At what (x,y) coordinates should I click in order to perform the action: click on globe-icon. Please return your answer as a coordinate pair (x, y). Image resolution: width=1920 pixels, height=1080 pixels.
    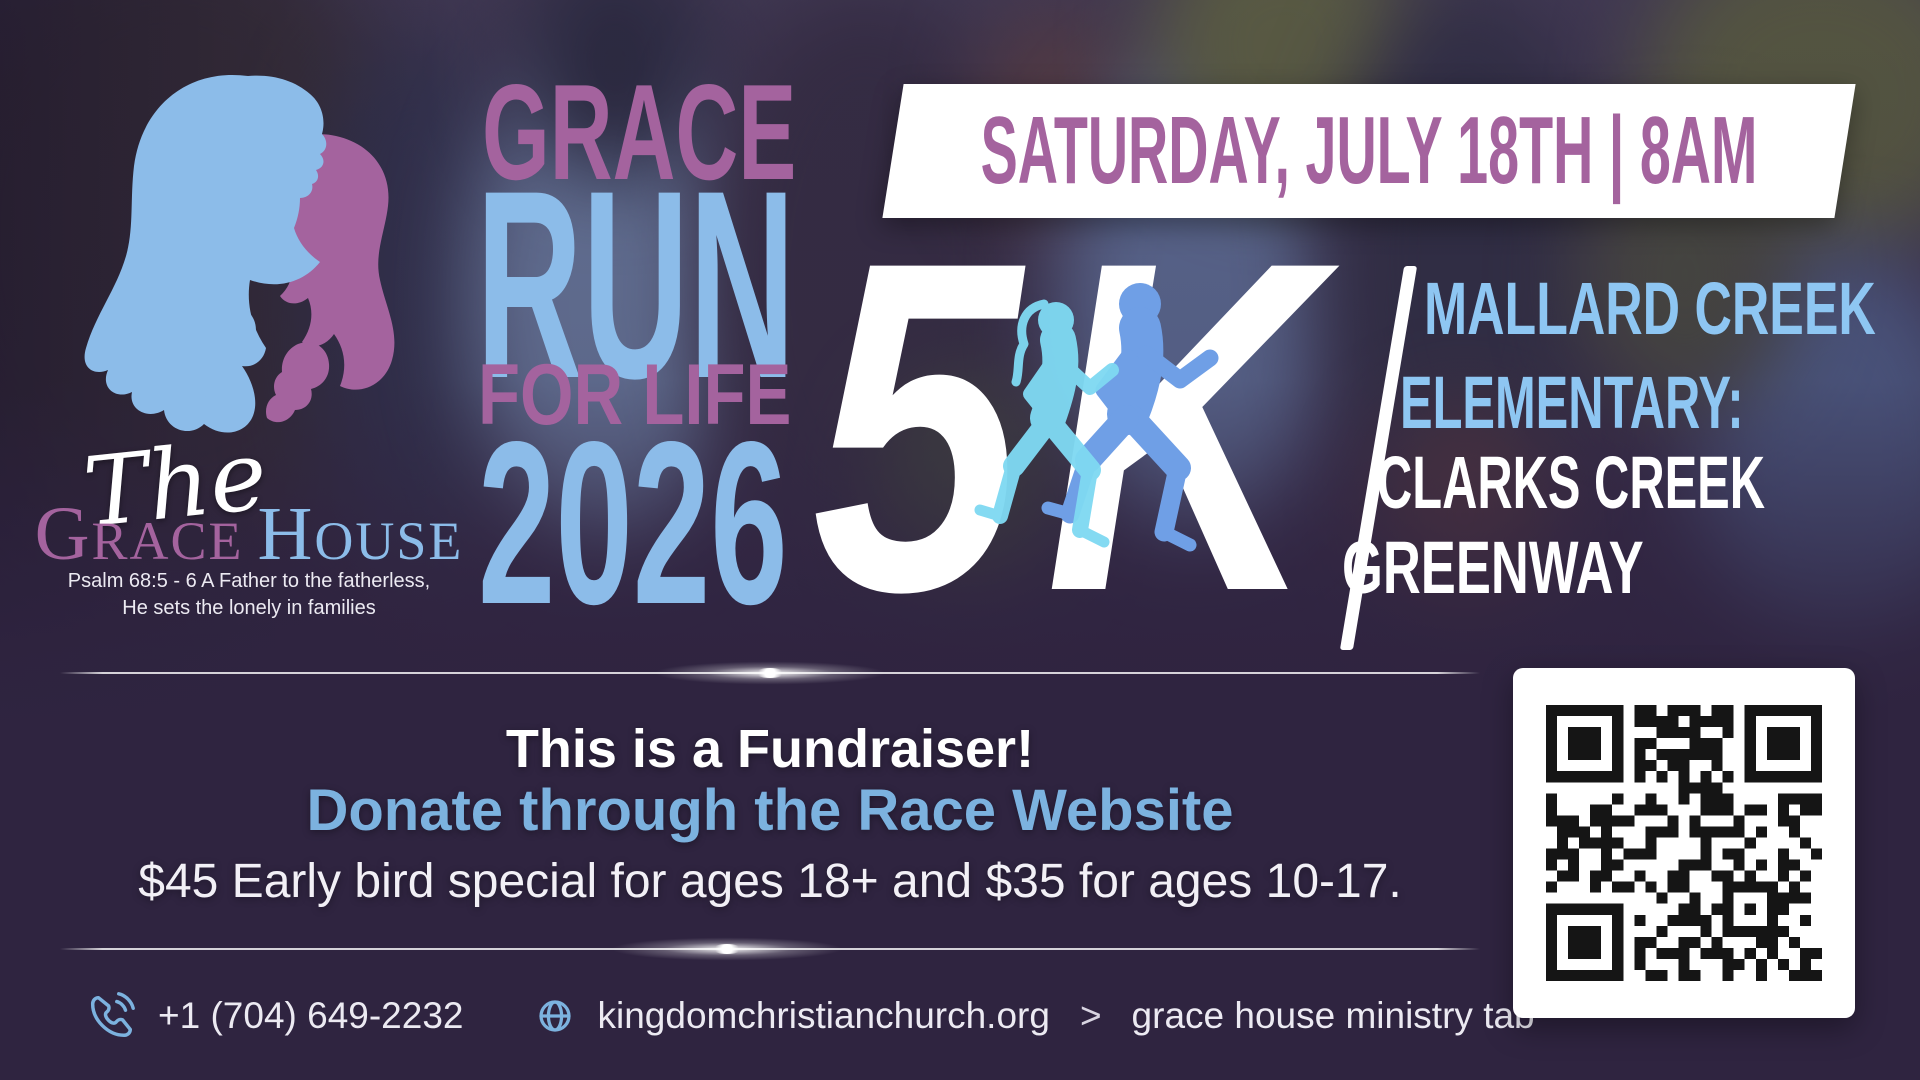
    Looking at the image, I should click on (554, 1016).